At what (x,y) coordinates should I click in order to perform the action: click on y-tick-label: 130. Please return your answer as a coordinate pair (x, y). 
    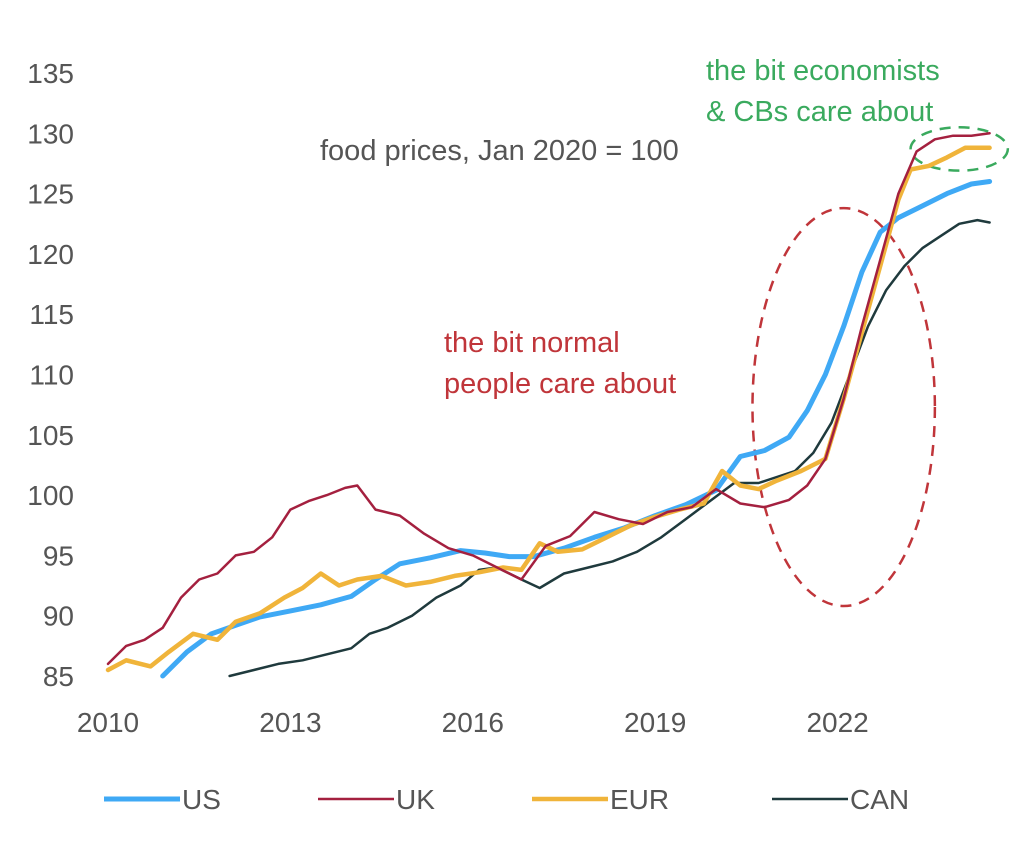
    Looking at the image, I should click on (50, 133).